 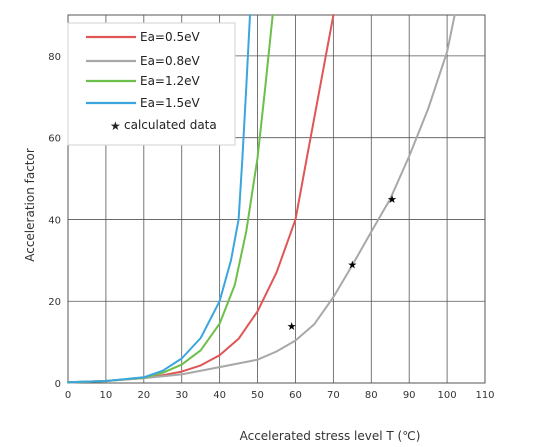 What do you see at coordinates (342, 263) in the screenshot?
I see `calculated-data-markers: ★ ★ ★` at bounding box center [342, 263].